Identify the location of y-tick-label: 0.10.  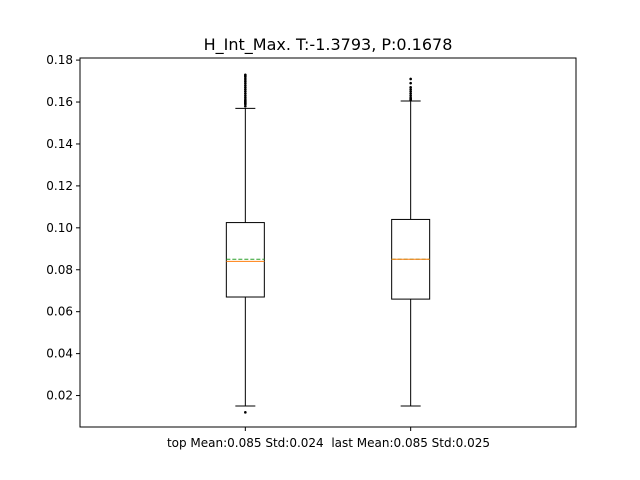
(59, 228).